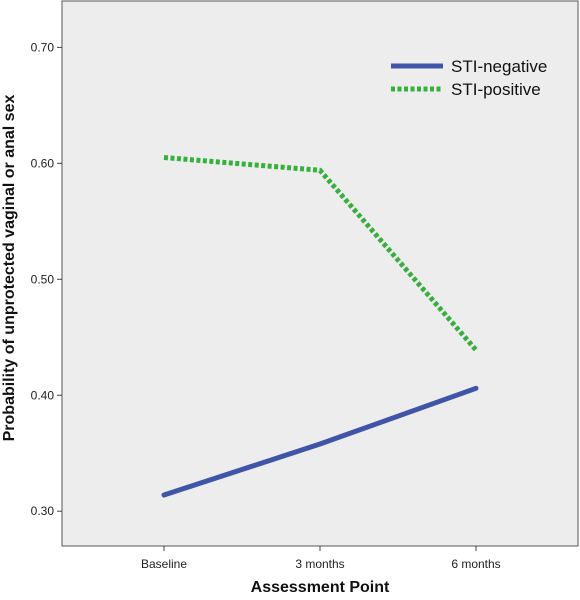 Image resolution: width=580 pixels, height=600 pixels. Describe the element at coordinates (43, 47) in the screenshot. I see `y-tick-label: 0.70` at that location.